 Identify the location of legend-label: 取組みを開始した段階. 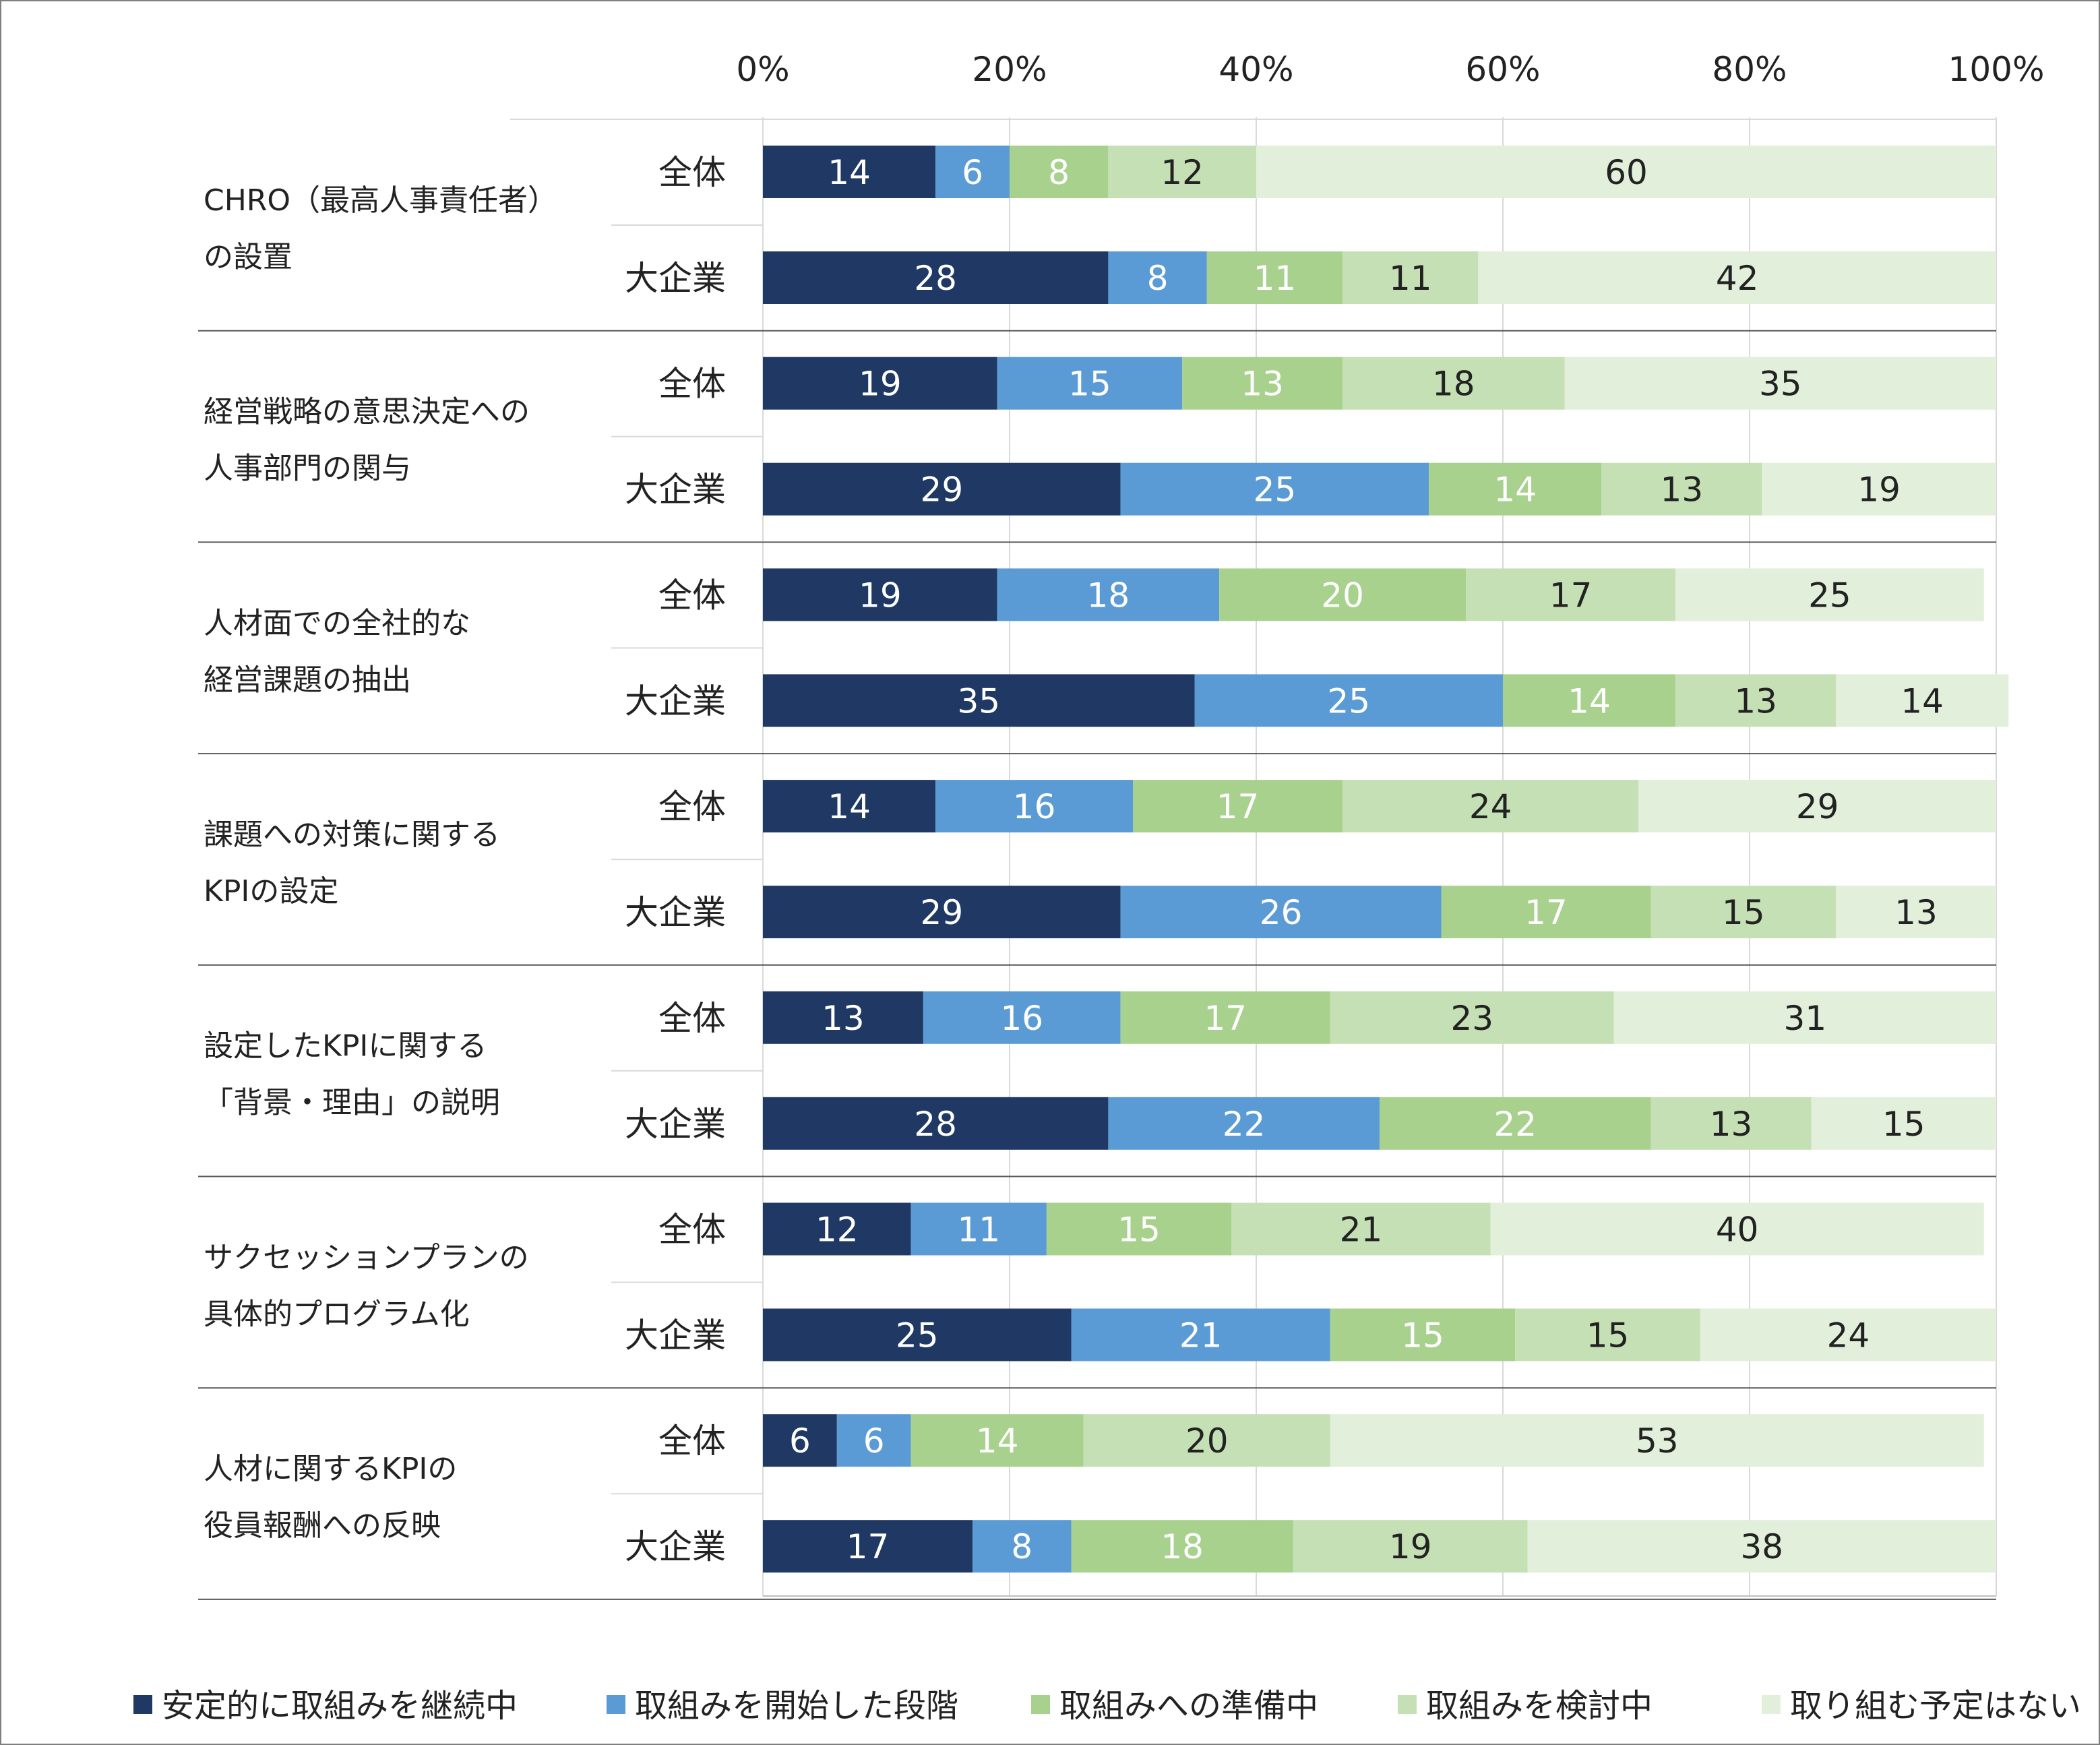
(797, 1706).